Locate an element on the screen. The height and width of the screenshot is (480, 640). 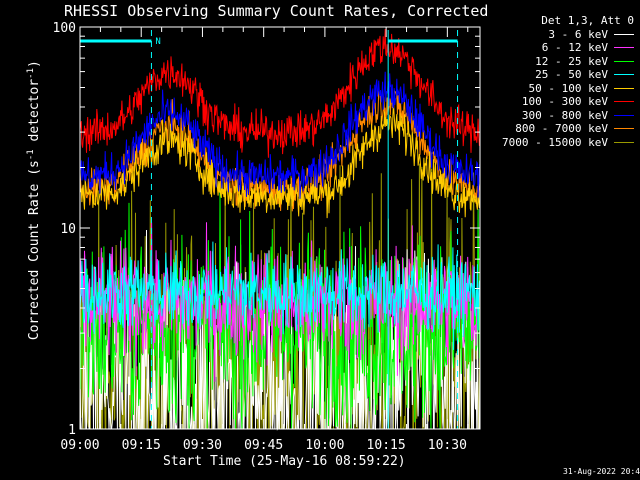
legend-entry-8: 7000 - 15000 keV is located at coordinates (568, 143).